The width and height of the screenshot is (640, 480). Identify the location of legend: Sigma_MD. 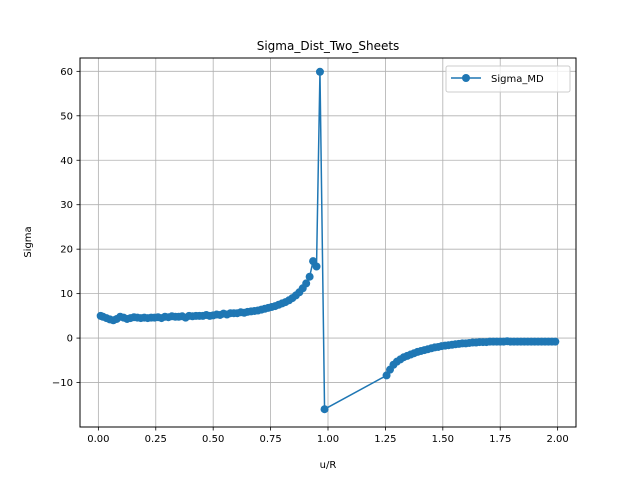
(508, 79).